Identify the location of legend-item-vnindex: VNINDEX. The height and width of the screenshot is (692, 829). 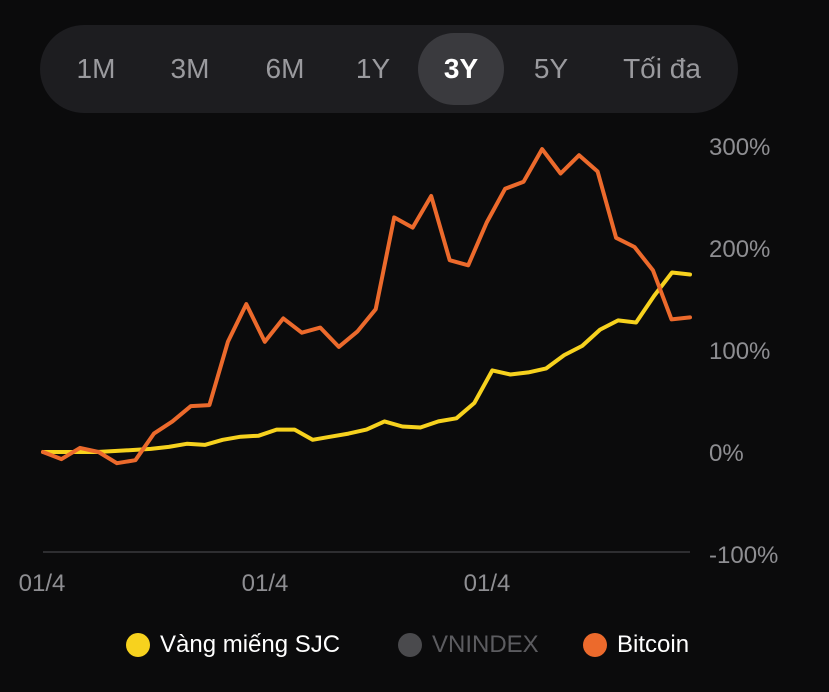
(468, 645).